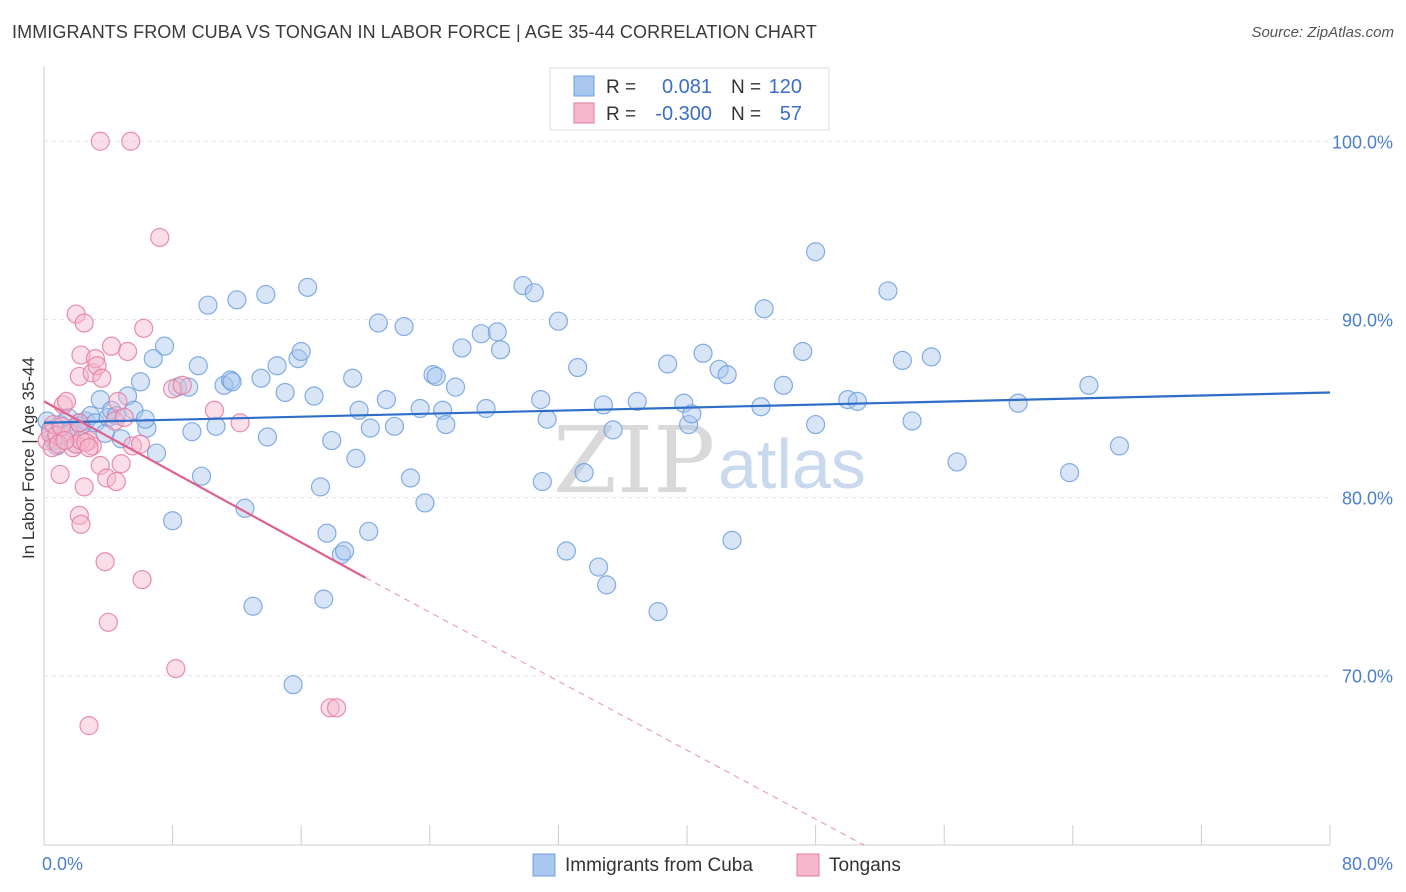 This screenshot has height=892, width=1406. Describe the element at coordinates (792, 464) in the screenshot. I see `watermark-atlas: atlas` at that location.